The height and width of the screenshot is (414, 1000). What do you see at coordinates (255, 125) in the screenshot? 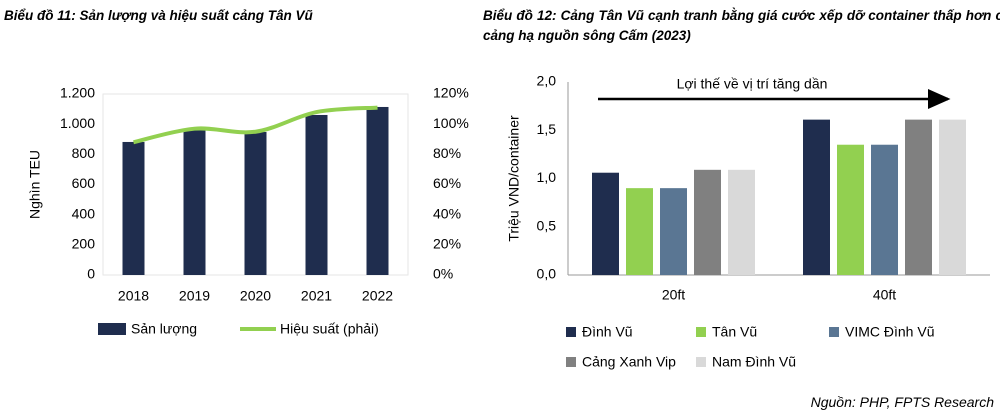
I see `line` at bounding box center [255, 125].